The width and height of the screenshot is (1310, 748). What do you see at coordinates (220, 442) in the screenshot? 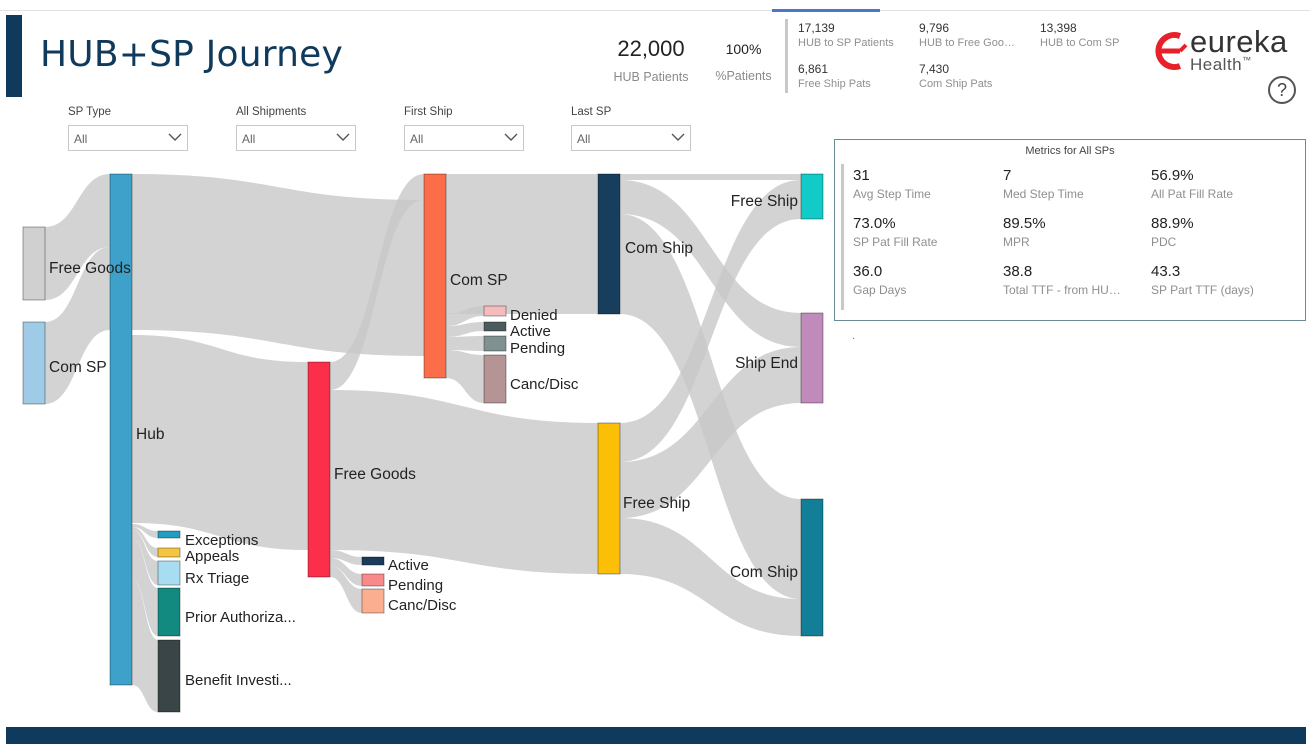
I see `sankey-link-hub-to-free-goods-mid` at bounding box center [220, 442].